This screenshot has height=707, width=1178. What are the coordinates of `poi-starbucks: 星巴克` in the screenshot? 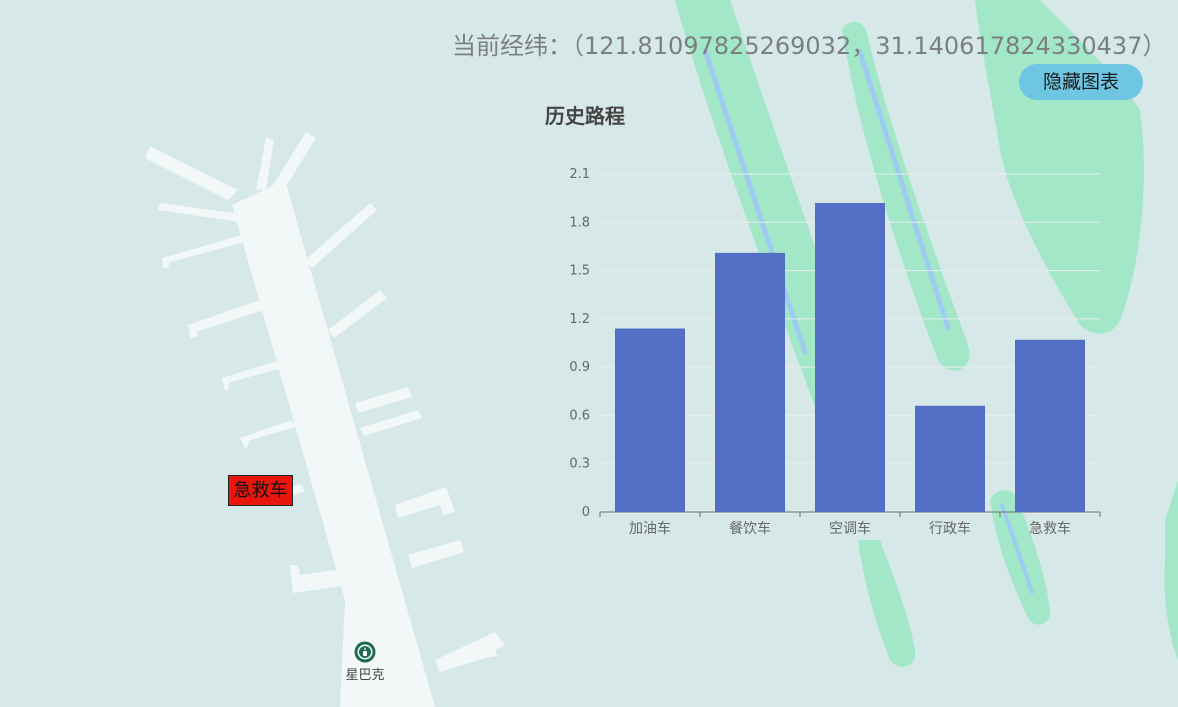 It's located at (365, 662).